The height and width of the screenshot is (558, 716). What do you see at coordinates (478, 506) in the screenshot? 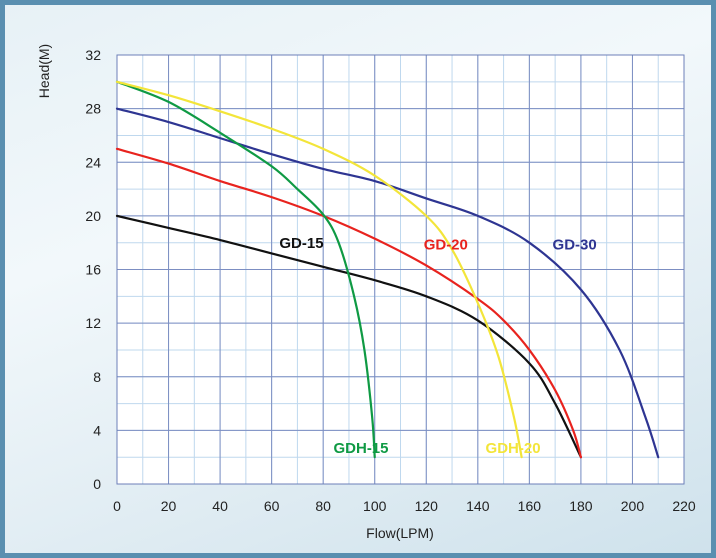
I see `x-tick-label: 140` at bounding box center [478, 506].